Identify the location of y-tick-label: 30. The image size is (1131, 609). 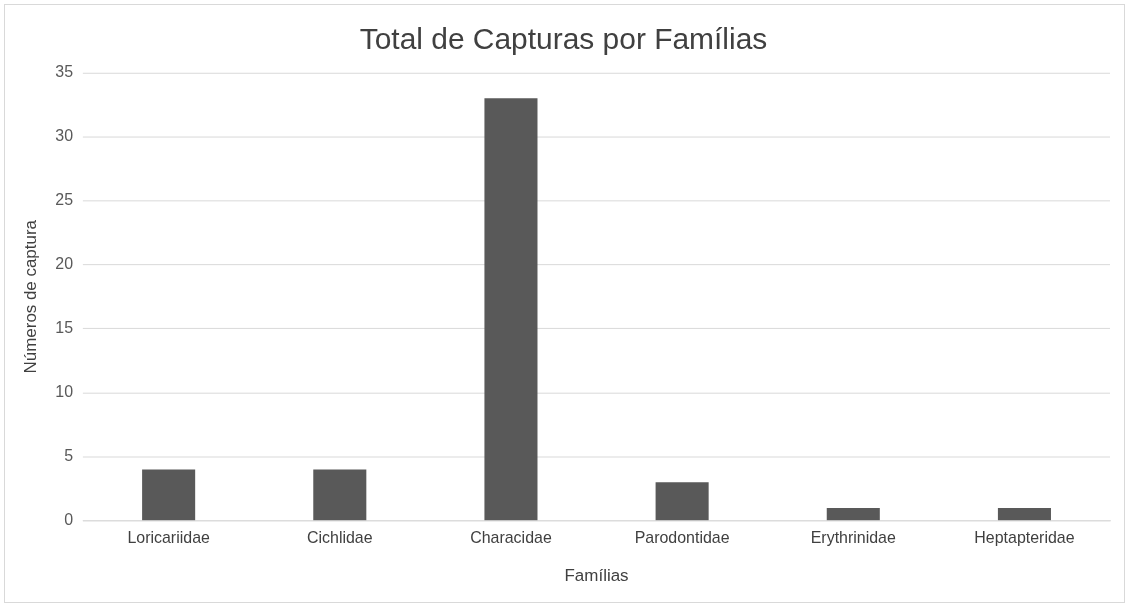
(64, 136).